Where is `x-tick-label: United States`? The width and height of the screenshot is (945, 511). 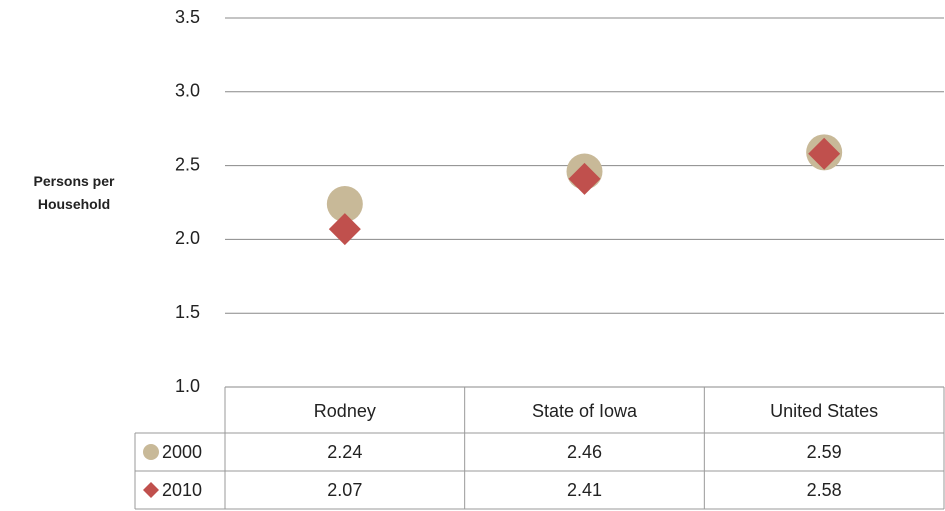 x-tick-label: United States is located at coordinates (824, 411).